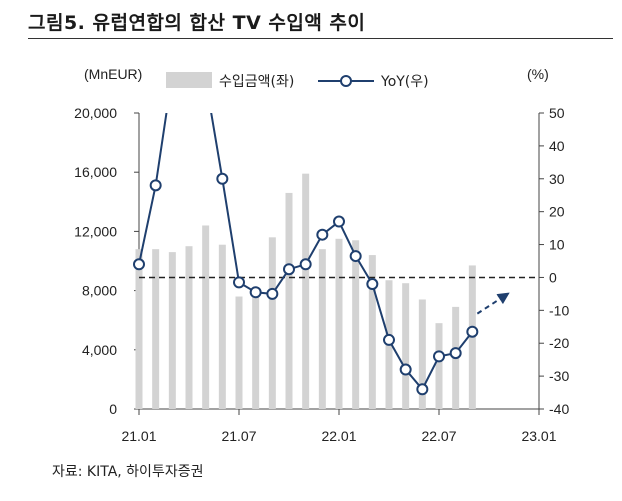 The width and height of the screenshot is (622, 501). What do you see at coordinates (320, 38) in the screenshot?
I see `title-divider` at bounding box center [320, 38].